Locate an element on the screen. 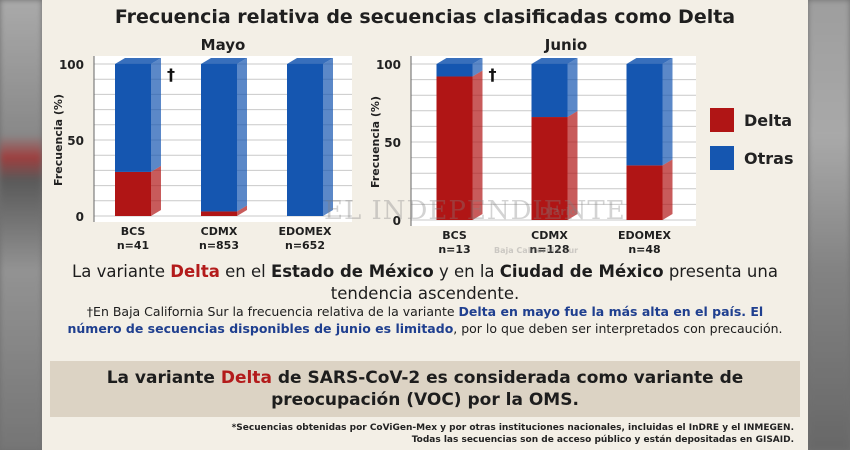  legend-label-otras: Otras is located at coordinates (769, 158).